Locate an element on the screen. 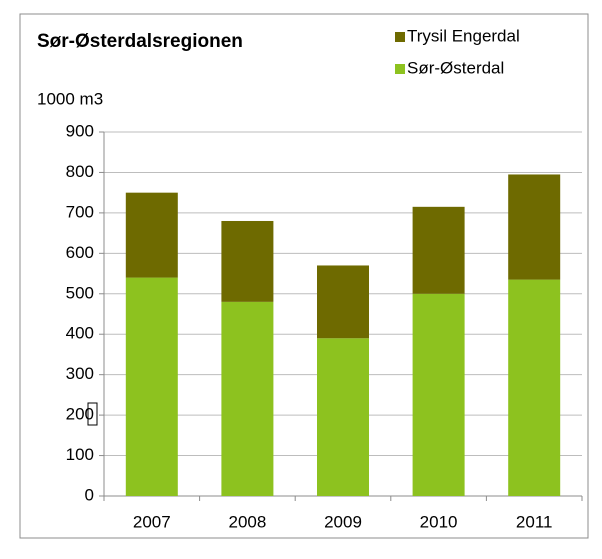 Image resolution: width=602 pixels, height=559 pixels. y-axis-label: 1000 m3 is located at coordinates (70, 98).